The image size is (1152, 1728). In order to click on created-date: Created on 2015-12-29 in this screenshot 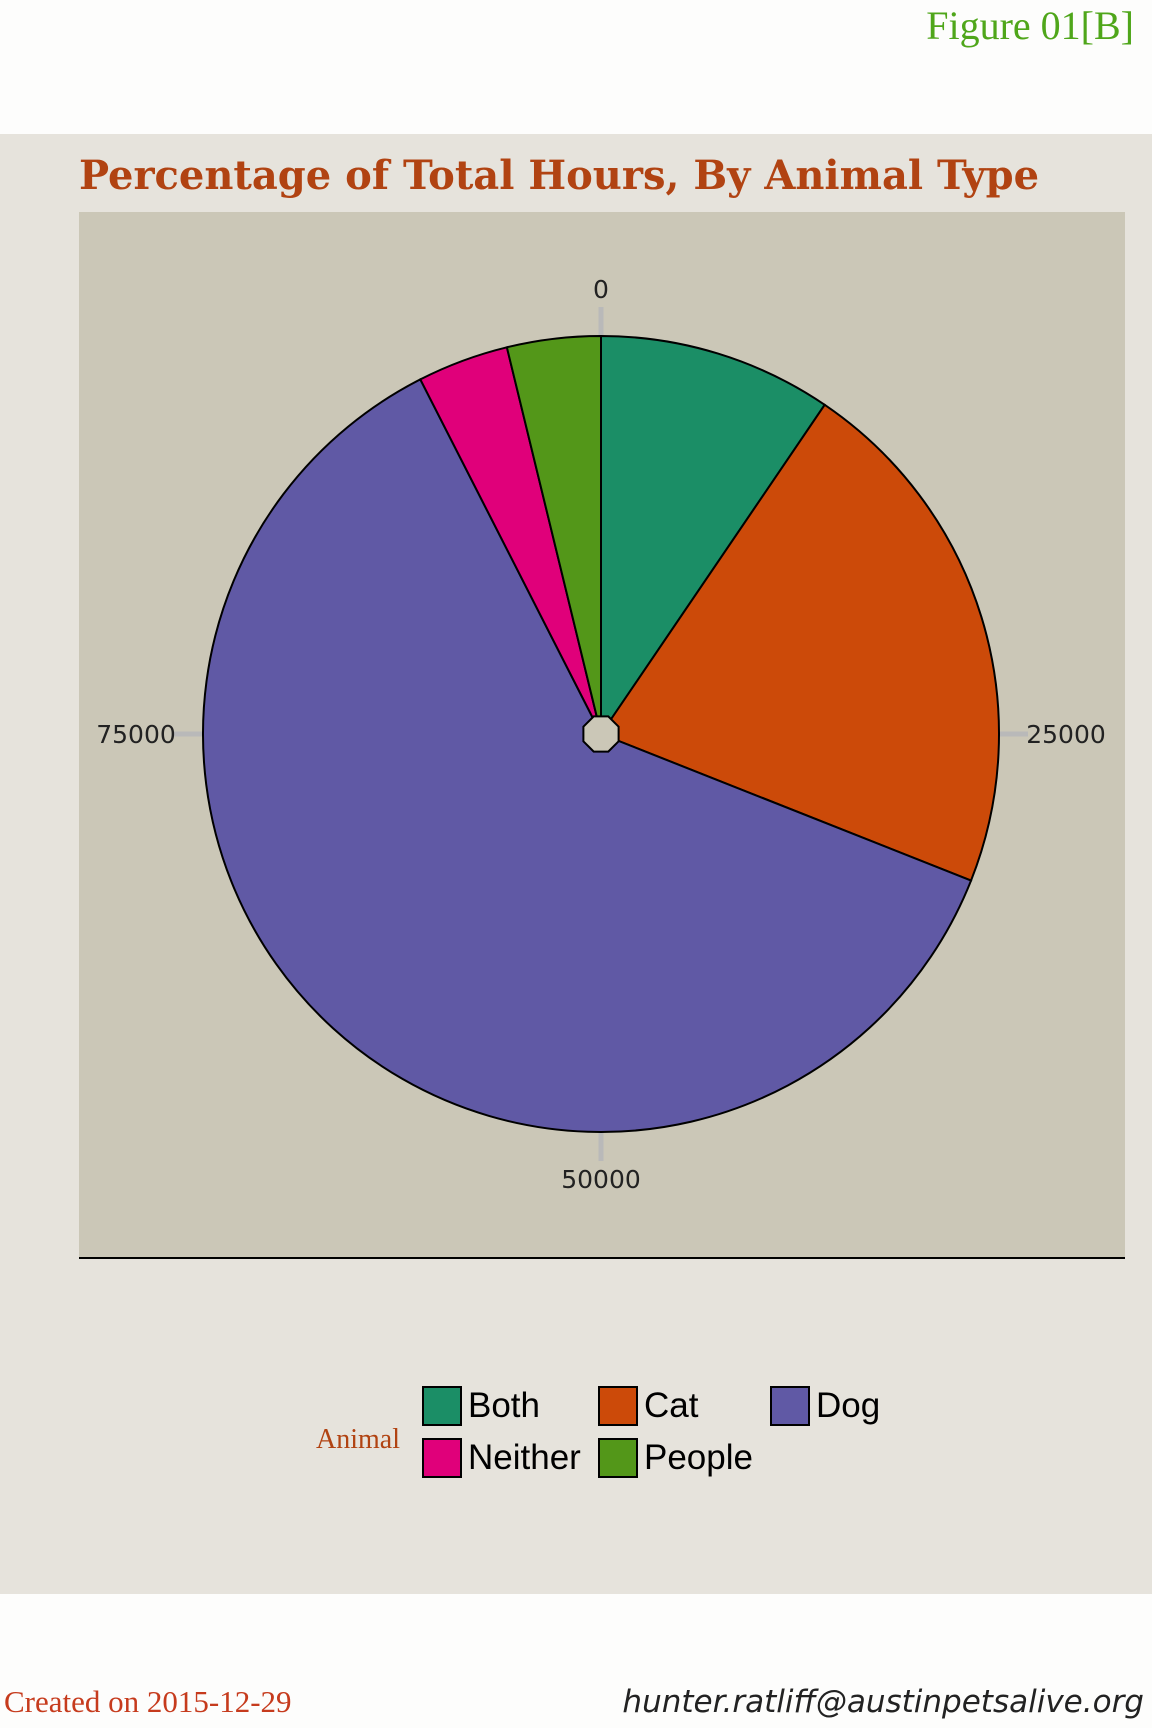, I will do `click(148, 1701)`.